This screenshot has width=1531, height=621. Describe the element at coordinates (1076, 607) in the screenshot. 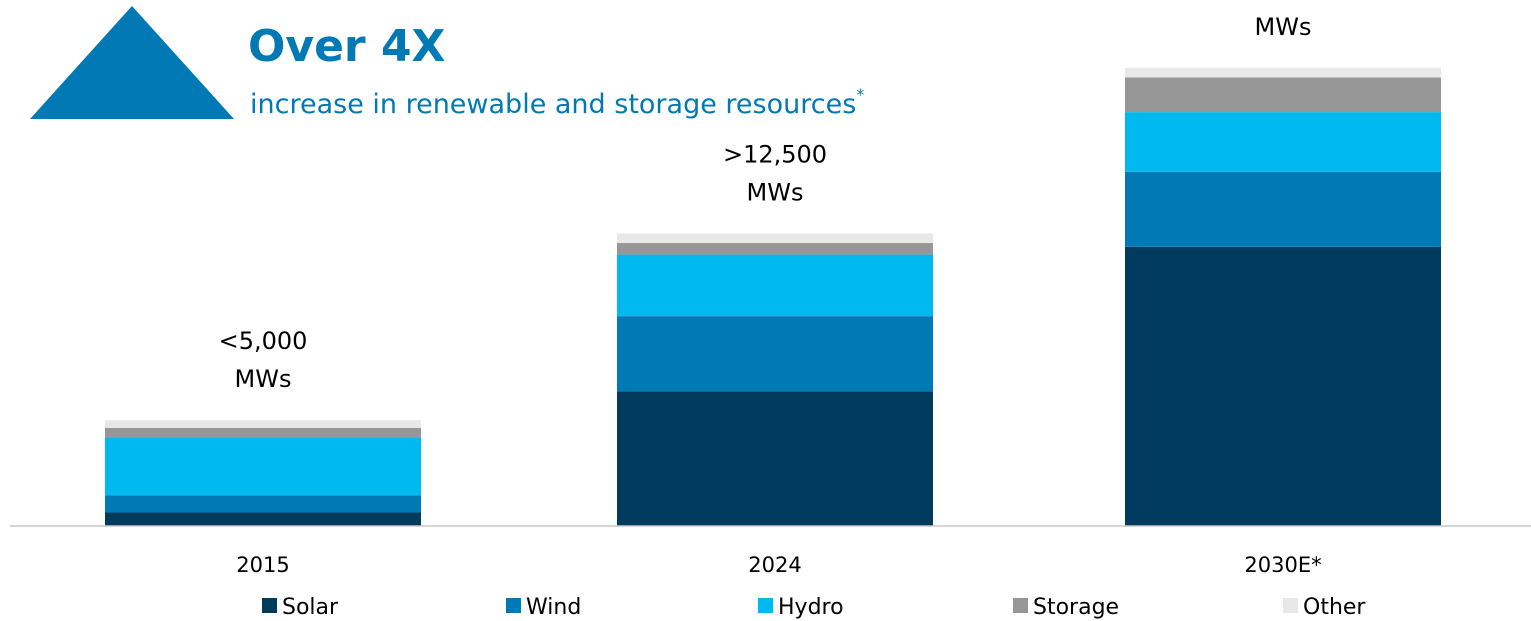

I see `legend-label-storage: Storage` at that location.